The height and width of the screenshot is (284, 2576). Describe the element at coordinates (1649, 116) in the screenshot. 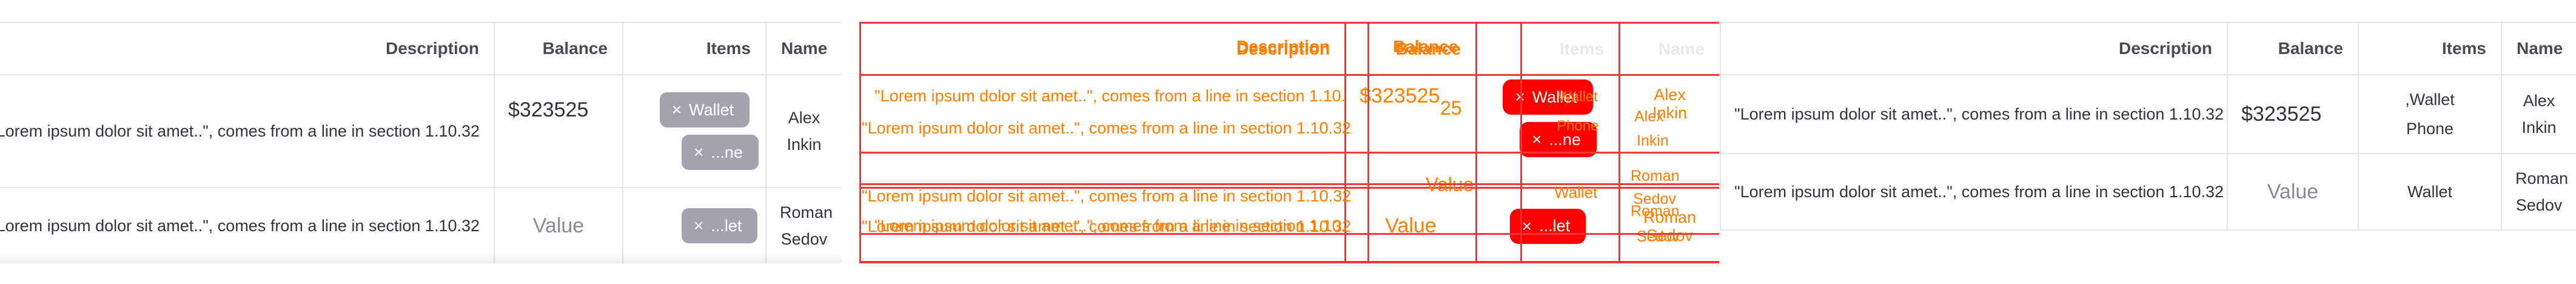

I see `ghost-name: Alex` at that location.